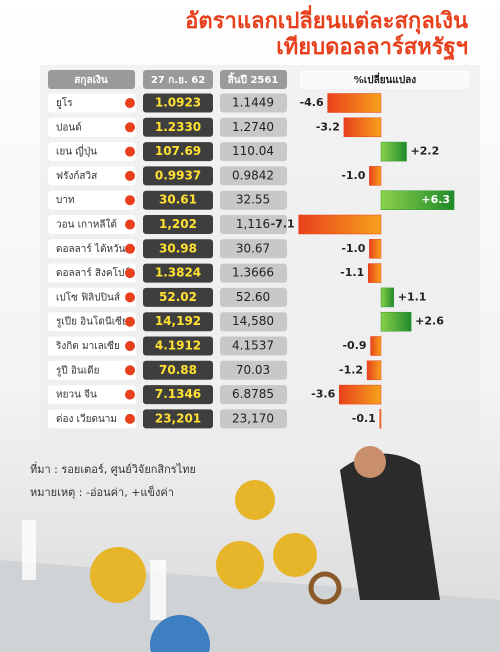 The image size is (500, 652). What do you see at coordinates (425, 151) in the screenshot?
I see `change-label: +2.2` at bounding box center [425, 151].